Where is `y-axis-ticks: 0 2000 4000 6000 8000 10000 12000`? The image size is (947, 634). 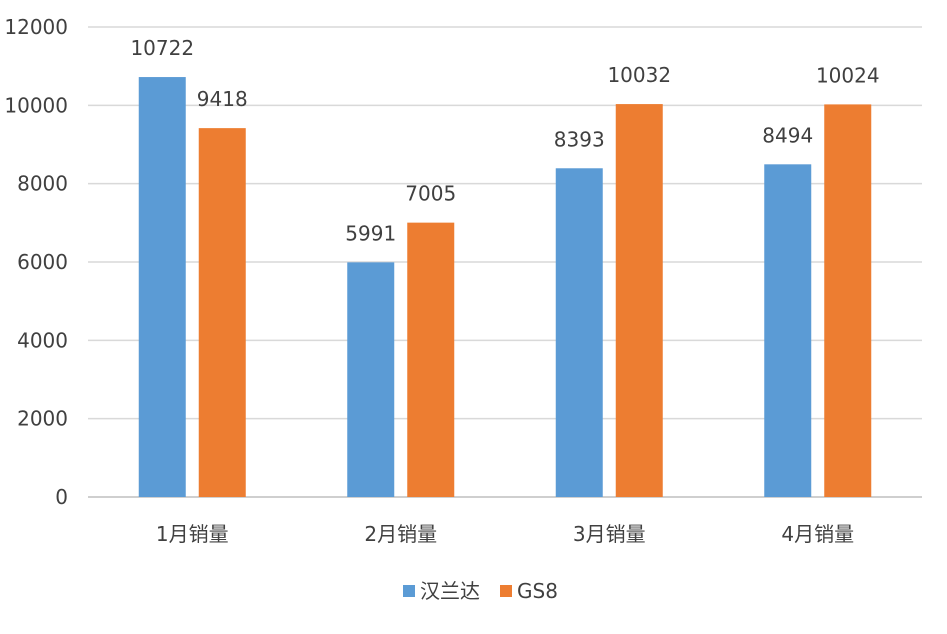 y-axis-ticks: 0 2000 4000 6000 8000 10000 12000 is located at coordinates (36, 262).